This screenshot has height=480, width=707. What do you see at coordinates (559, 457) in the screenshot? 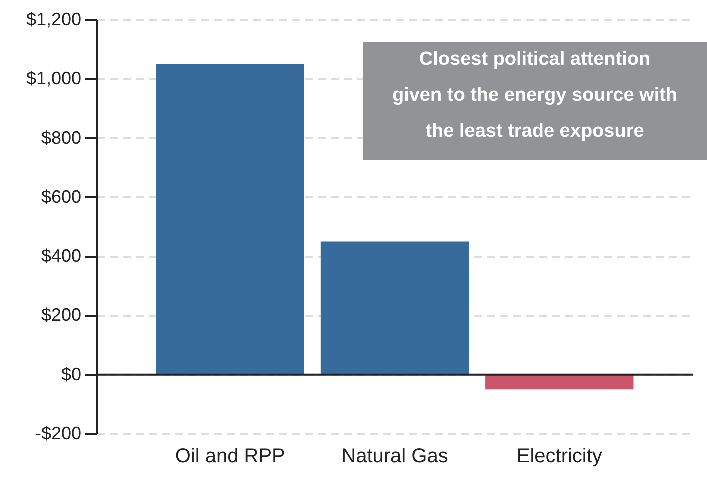
I see `x-tick-label: Electricity` at bounding box center [559, 457].